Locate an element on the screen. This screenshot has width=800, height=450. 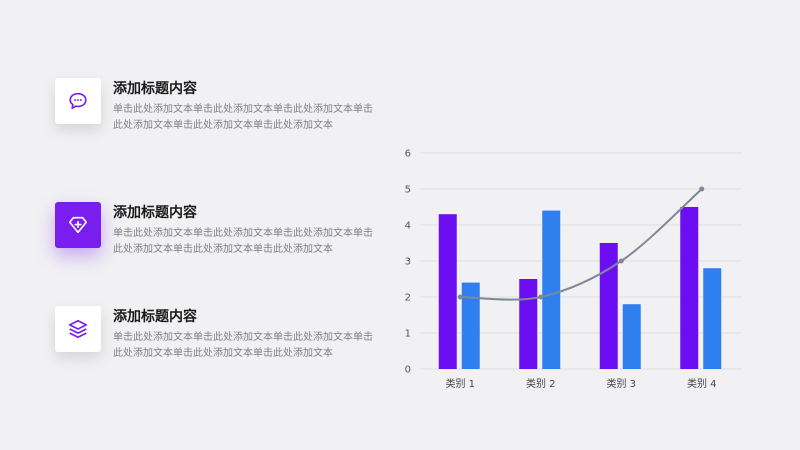
layers-icon is located at coordinates (78, 329).